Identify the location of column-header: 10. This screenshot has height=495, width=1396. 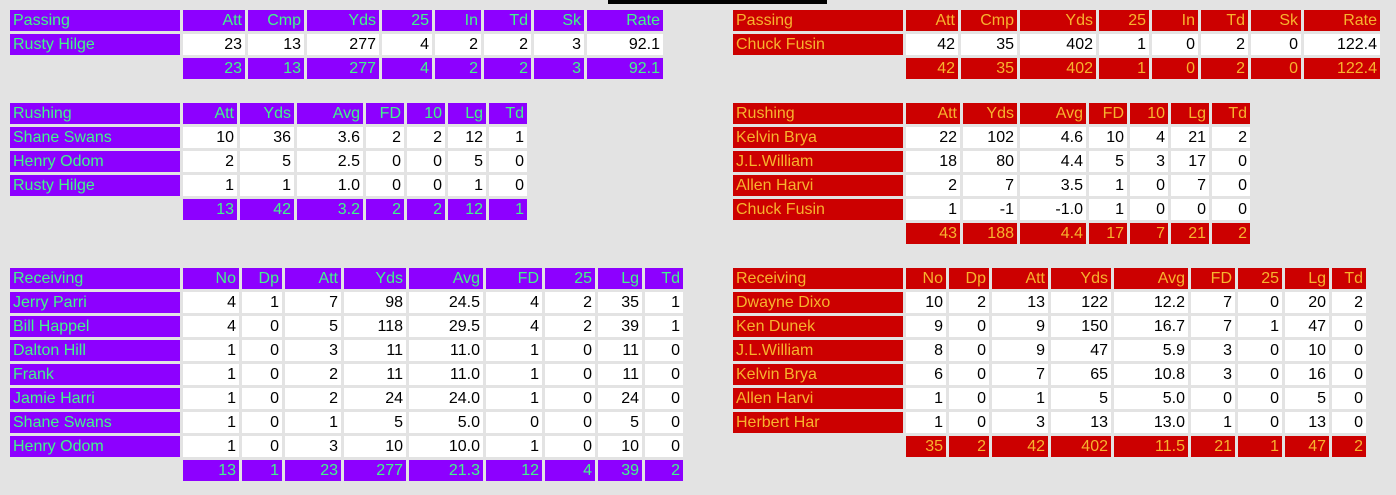
(426, 113).